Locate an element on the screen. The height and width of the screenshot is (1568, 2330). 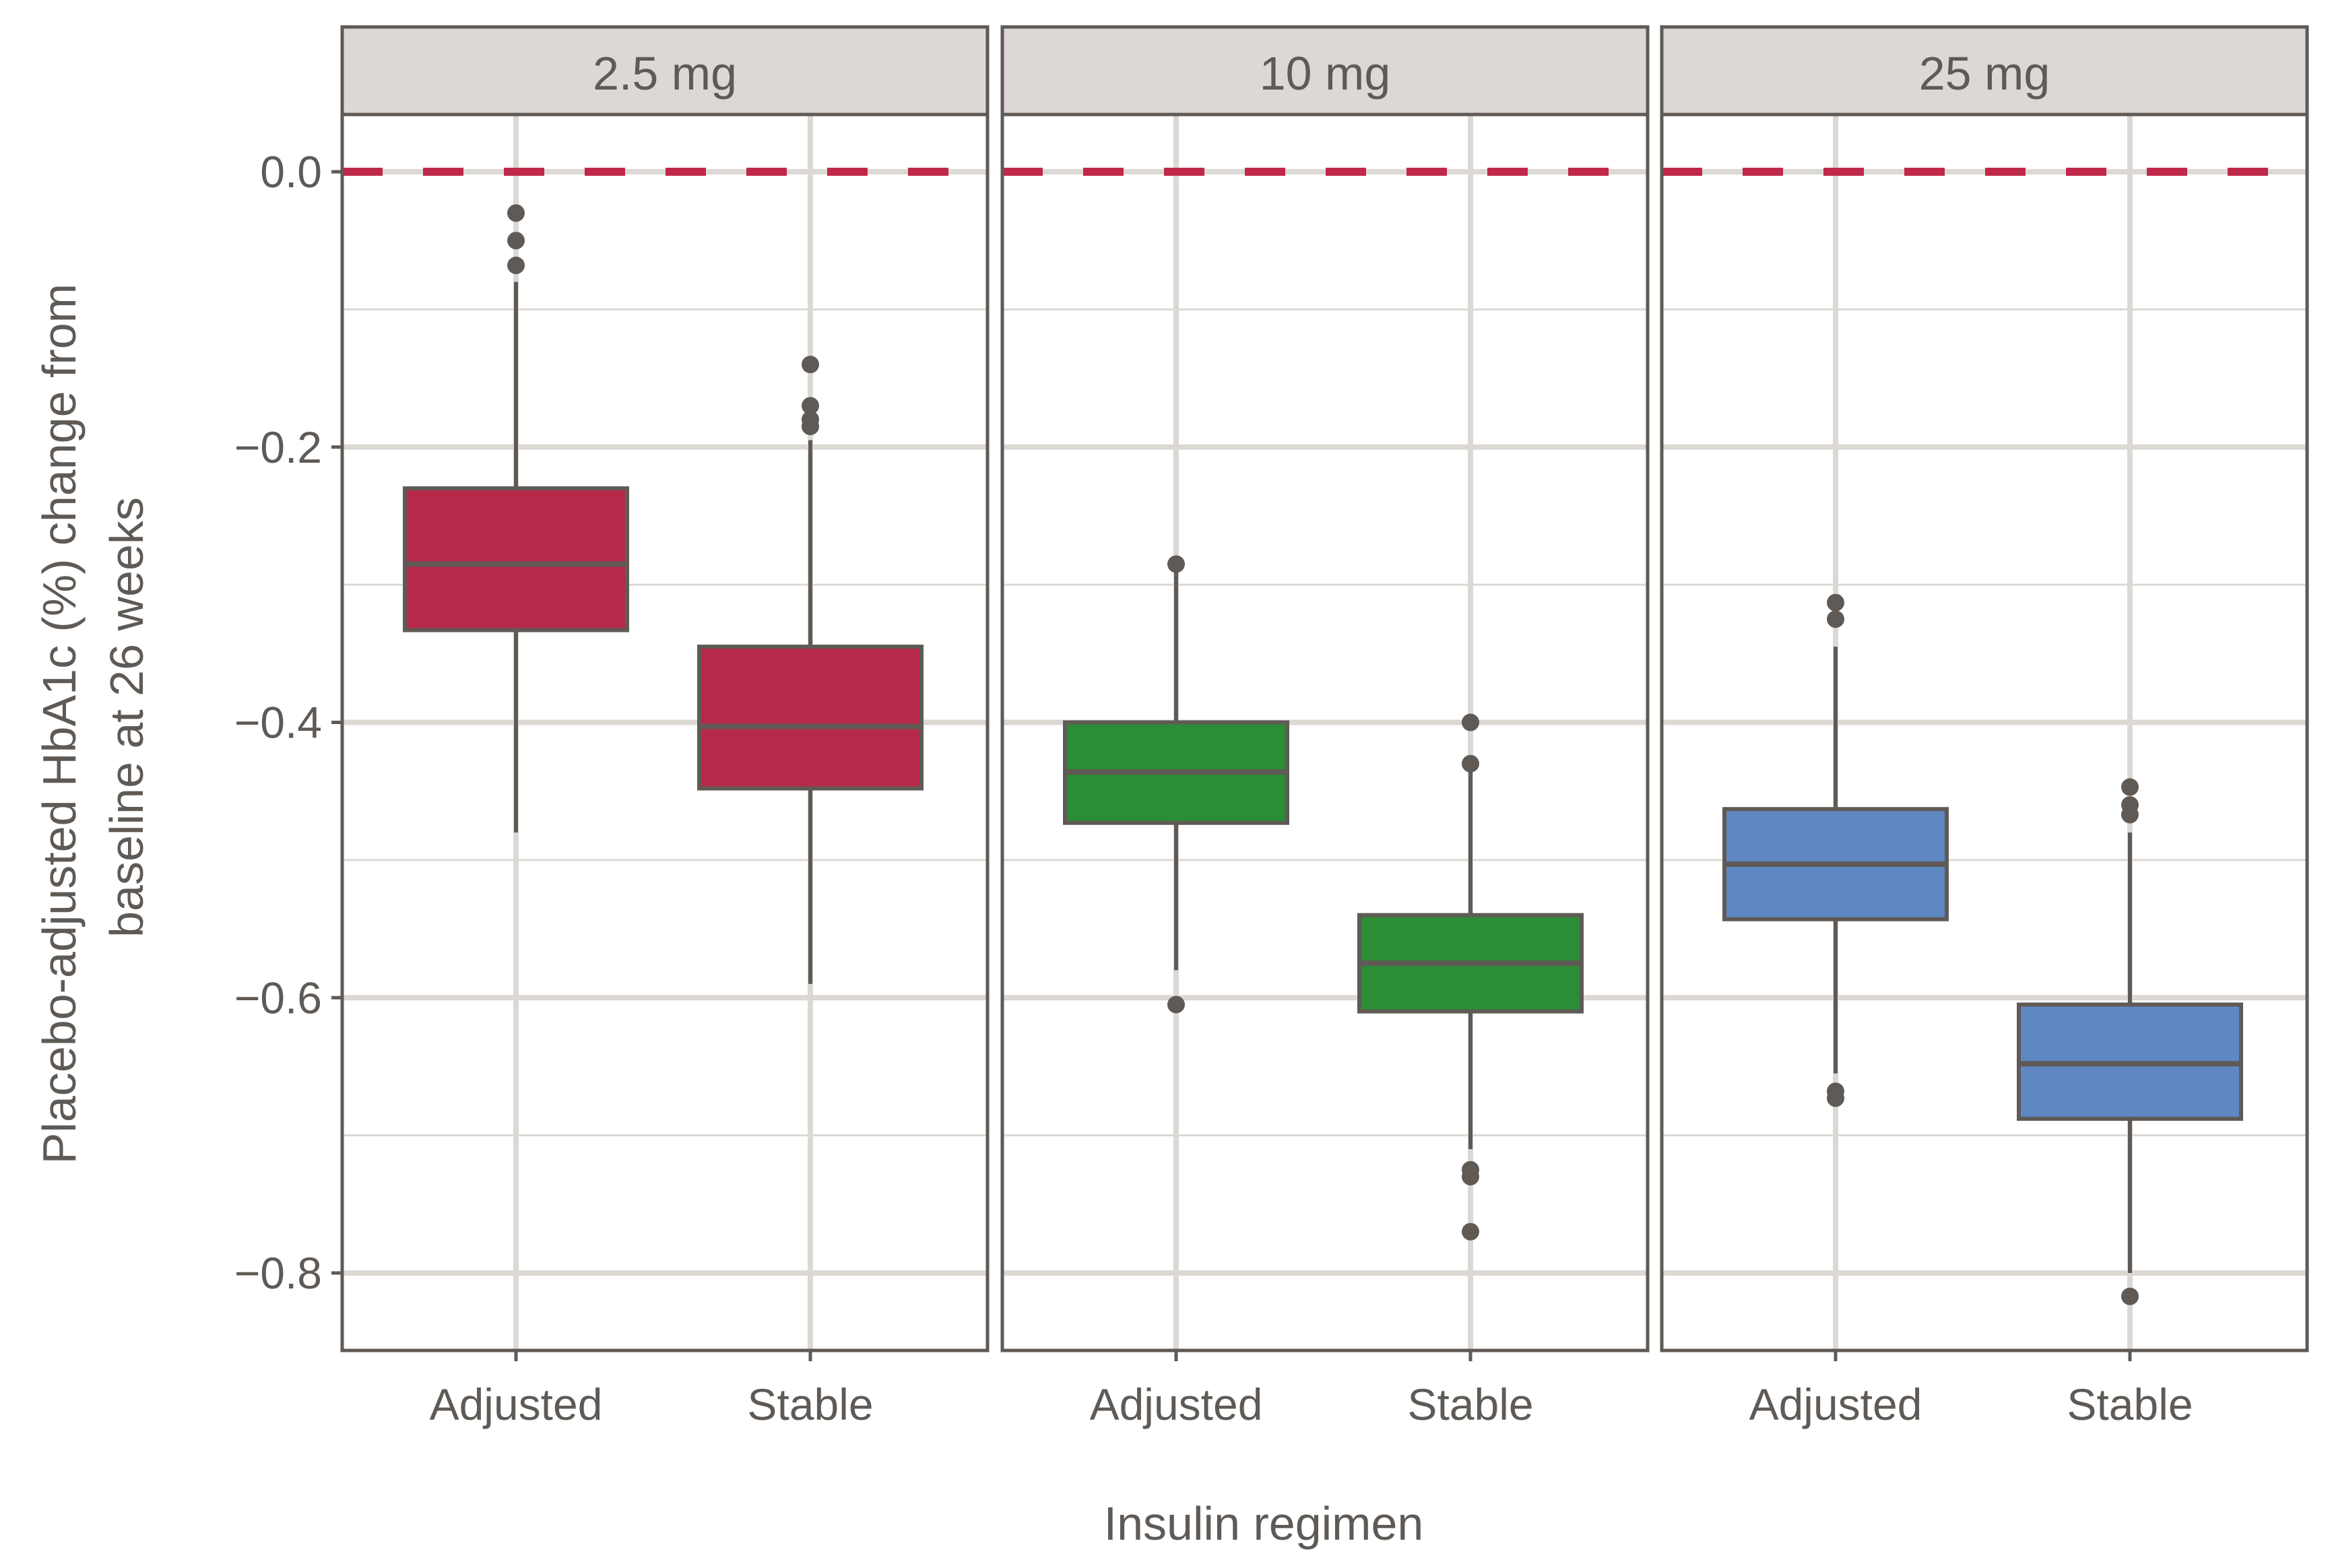
y-axis: 0.0 −0.2 −0.4 −0.6 −0.8 is located at coordinates (288, 723).